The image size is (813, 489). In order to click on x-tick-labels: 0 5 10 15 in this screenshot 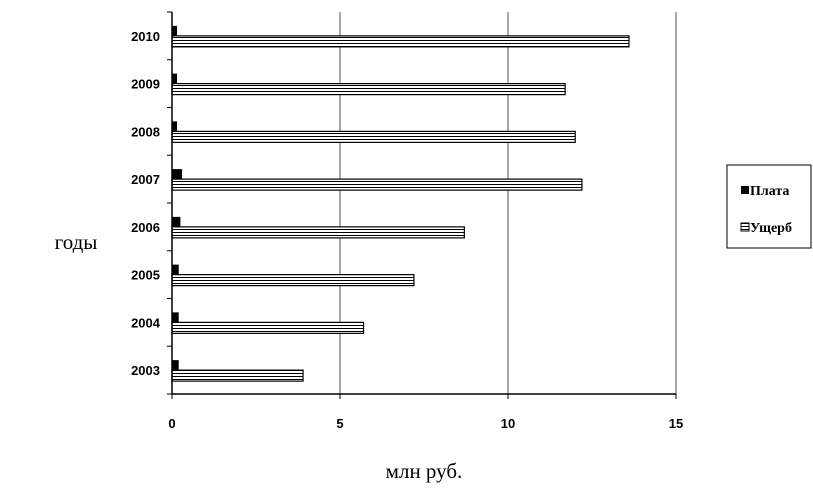, I will do `click(425, 423)`.